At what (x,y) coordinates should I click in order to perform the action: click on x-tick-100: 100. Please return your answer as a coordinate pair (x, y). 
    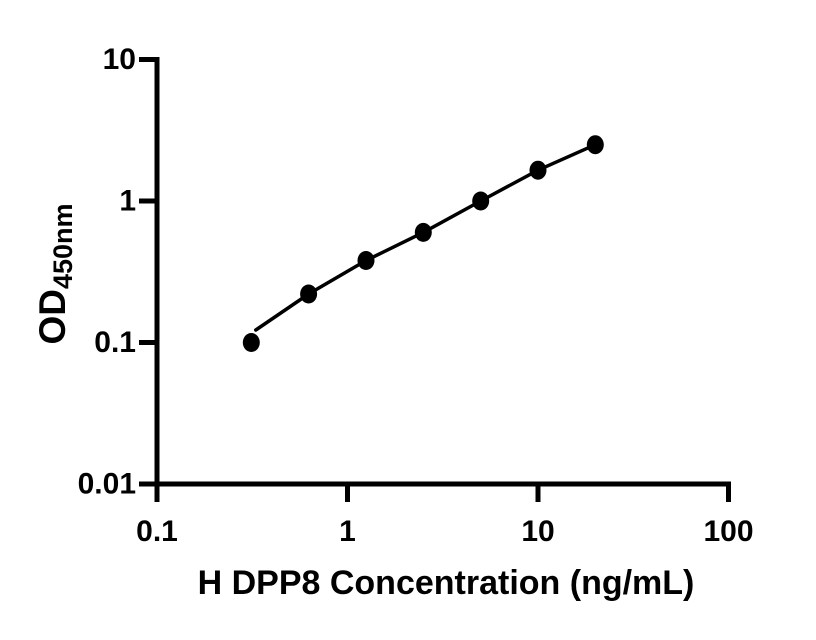
    Looking at the image, I should click on (728, 531).